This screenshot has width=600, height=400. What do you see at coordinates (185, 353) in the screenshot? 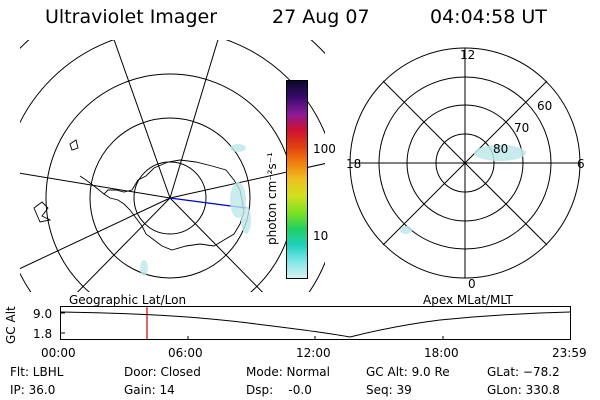
I see `x-tick-label: 06:00` at bounding box center [185, 353].